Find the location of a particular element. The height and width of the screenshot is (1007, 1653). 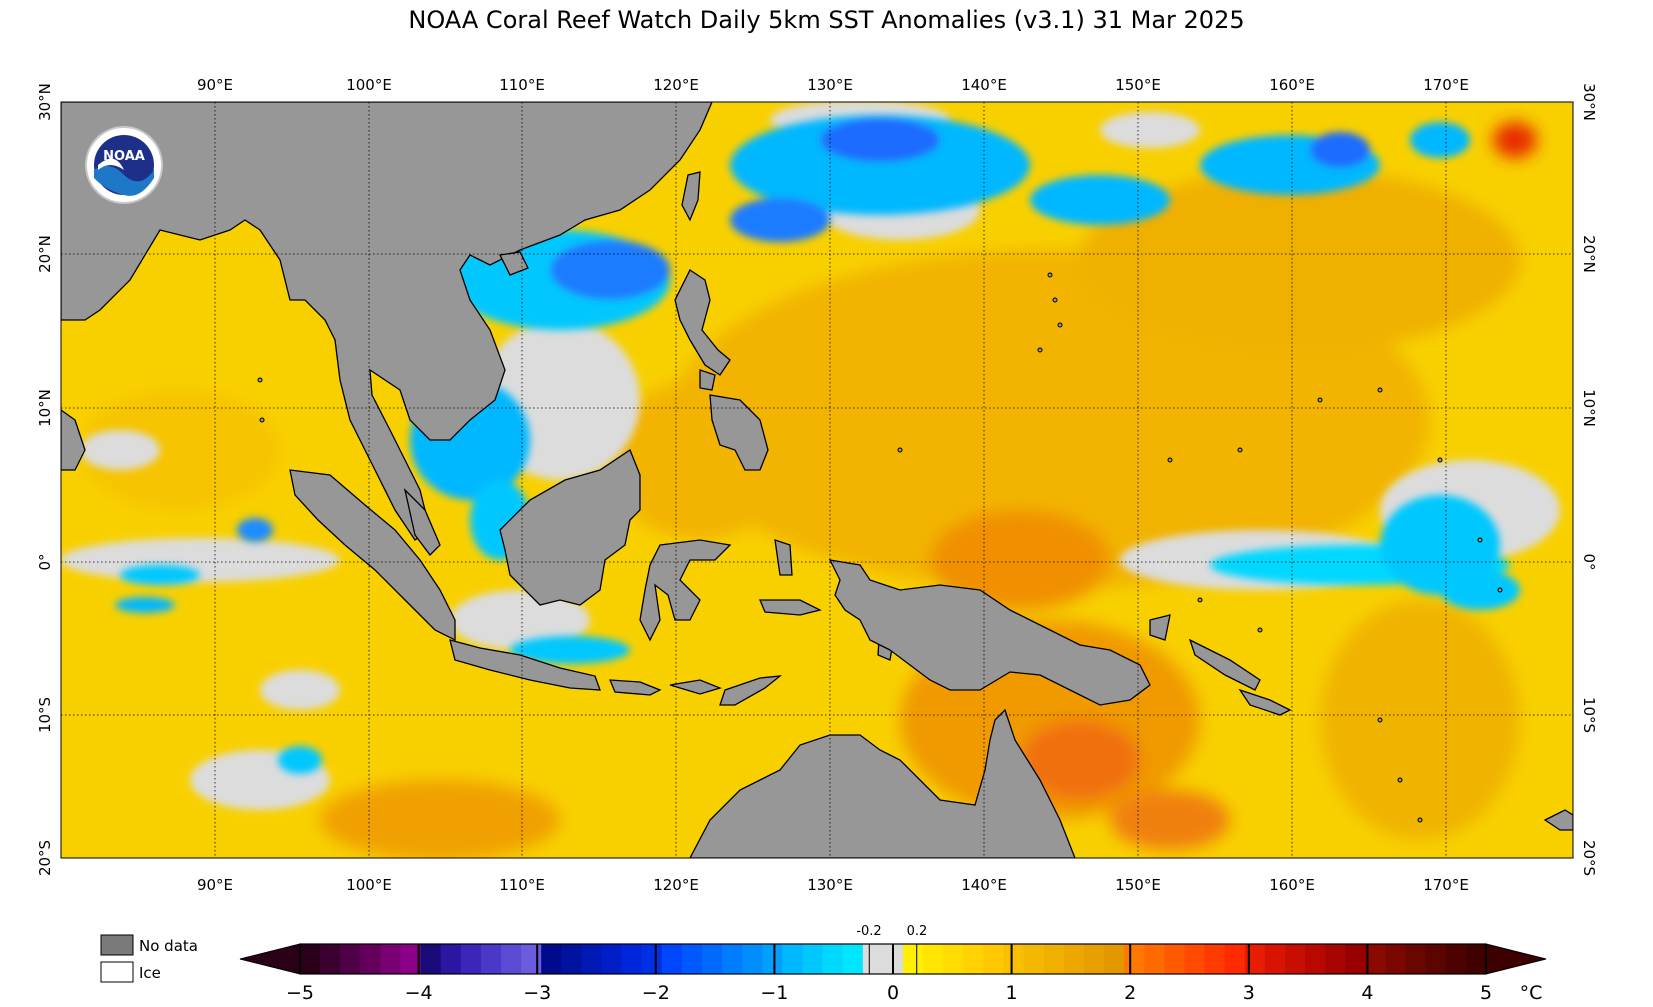

lon-label-top: 90°E is located at coordinates (215, 85).